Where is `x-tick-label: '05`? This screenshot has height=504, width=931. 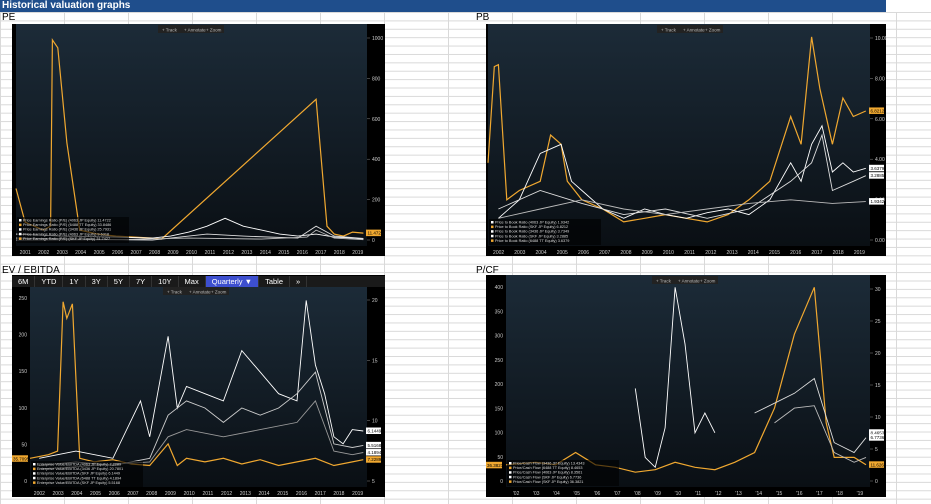 x-tick-label: '05 is located at coordinates (577, 494).